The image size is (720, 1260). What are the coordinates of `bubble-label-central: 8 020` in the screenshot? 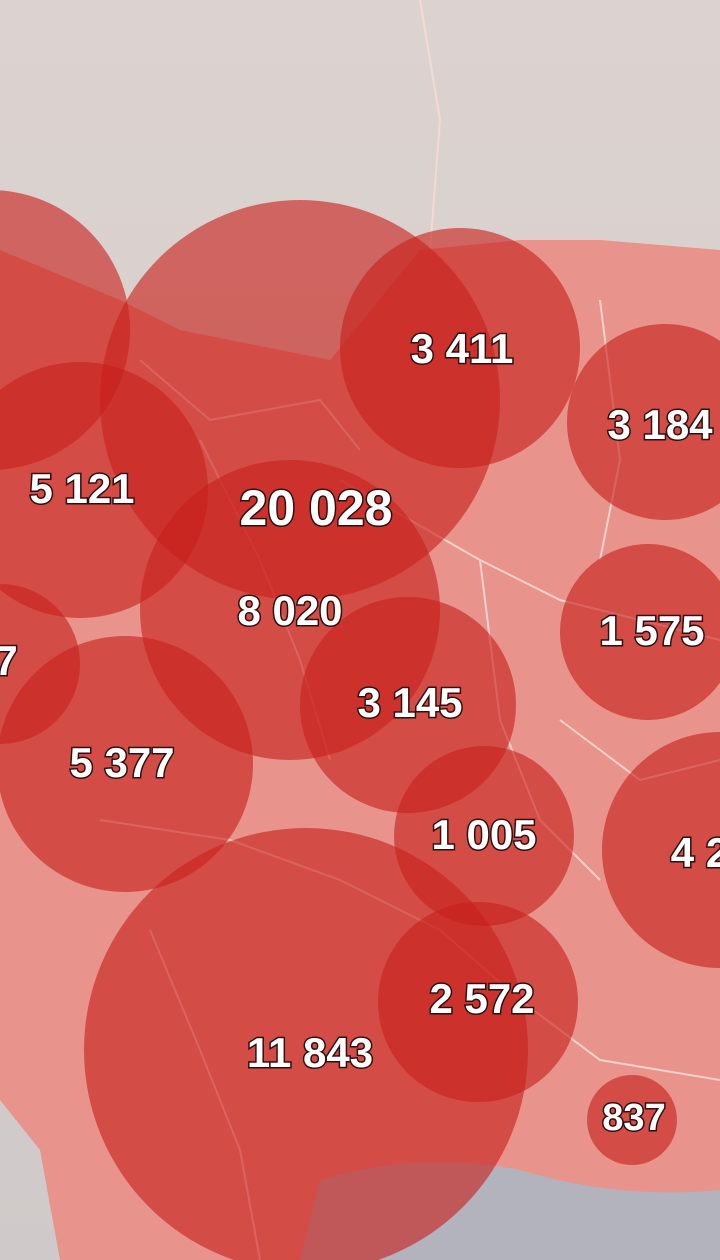 It's located at (289, 610).